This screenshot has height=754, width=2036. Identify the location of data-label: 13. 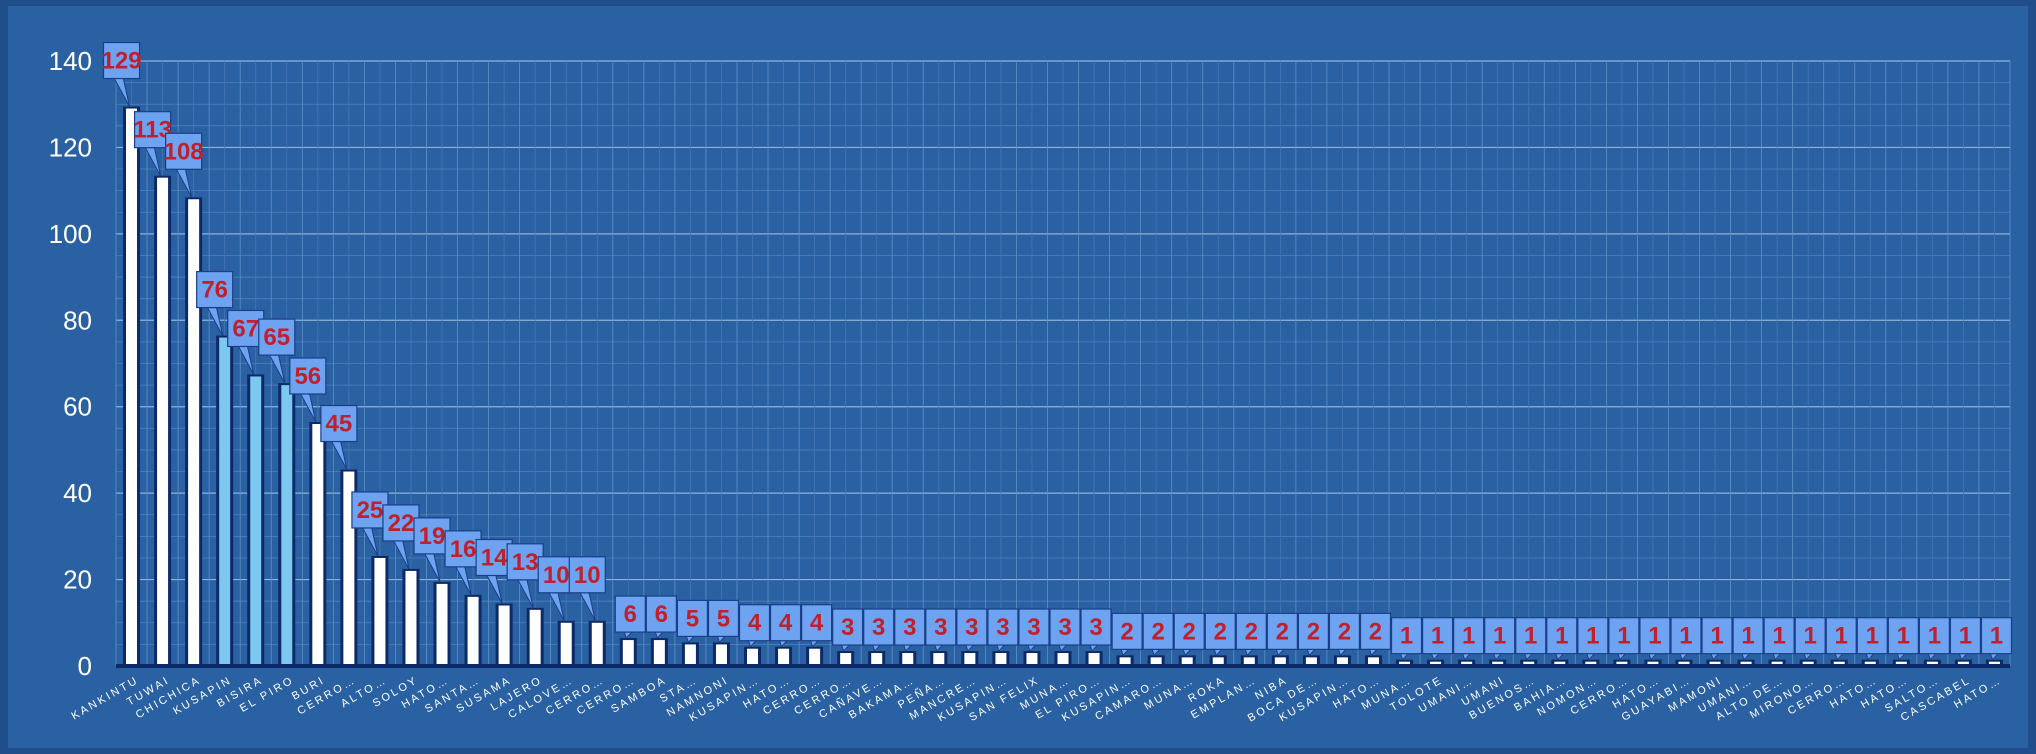
(525, 562).